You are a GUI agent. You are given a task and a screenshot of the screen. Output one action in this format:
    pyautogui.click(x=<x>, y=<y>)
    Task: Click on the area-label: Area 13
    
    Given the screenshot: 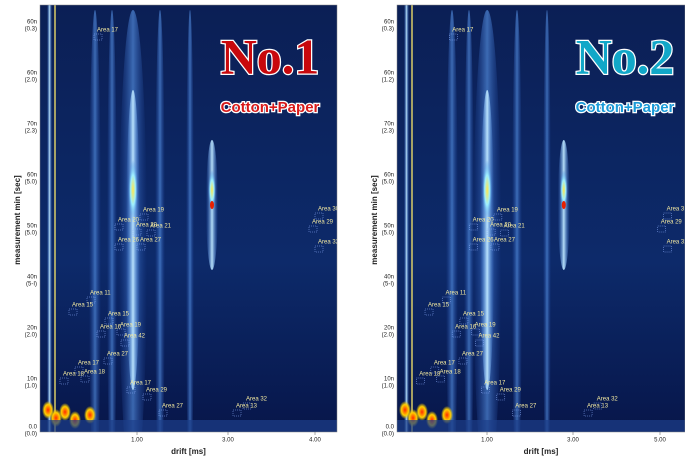 What is the action you would take?
    pyautogui.click(x=247, y=407)
    